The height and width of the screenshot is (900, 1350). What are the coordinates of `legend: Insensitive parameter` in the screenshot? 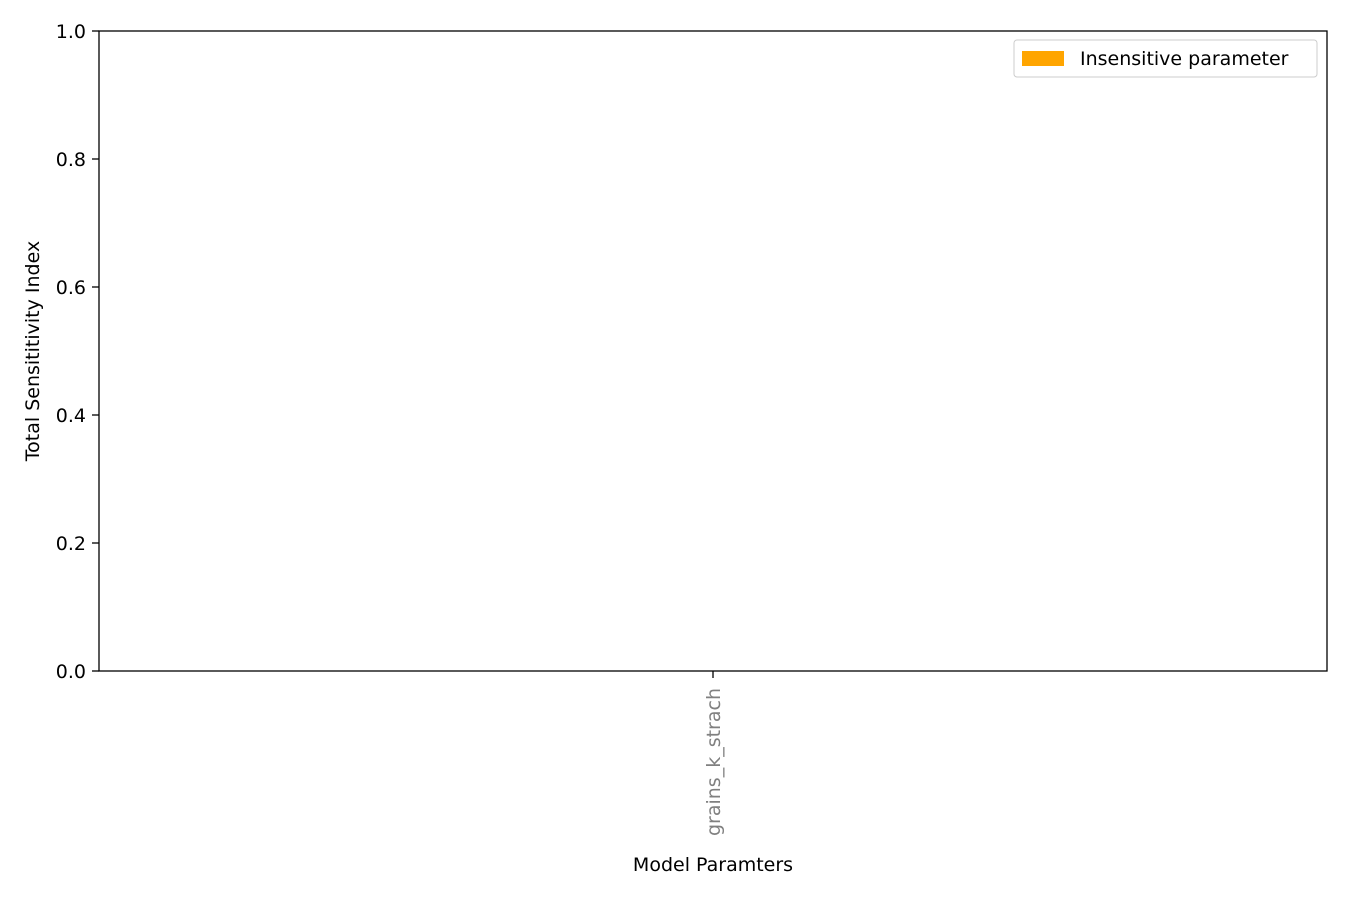 It's located at (1165, 58).